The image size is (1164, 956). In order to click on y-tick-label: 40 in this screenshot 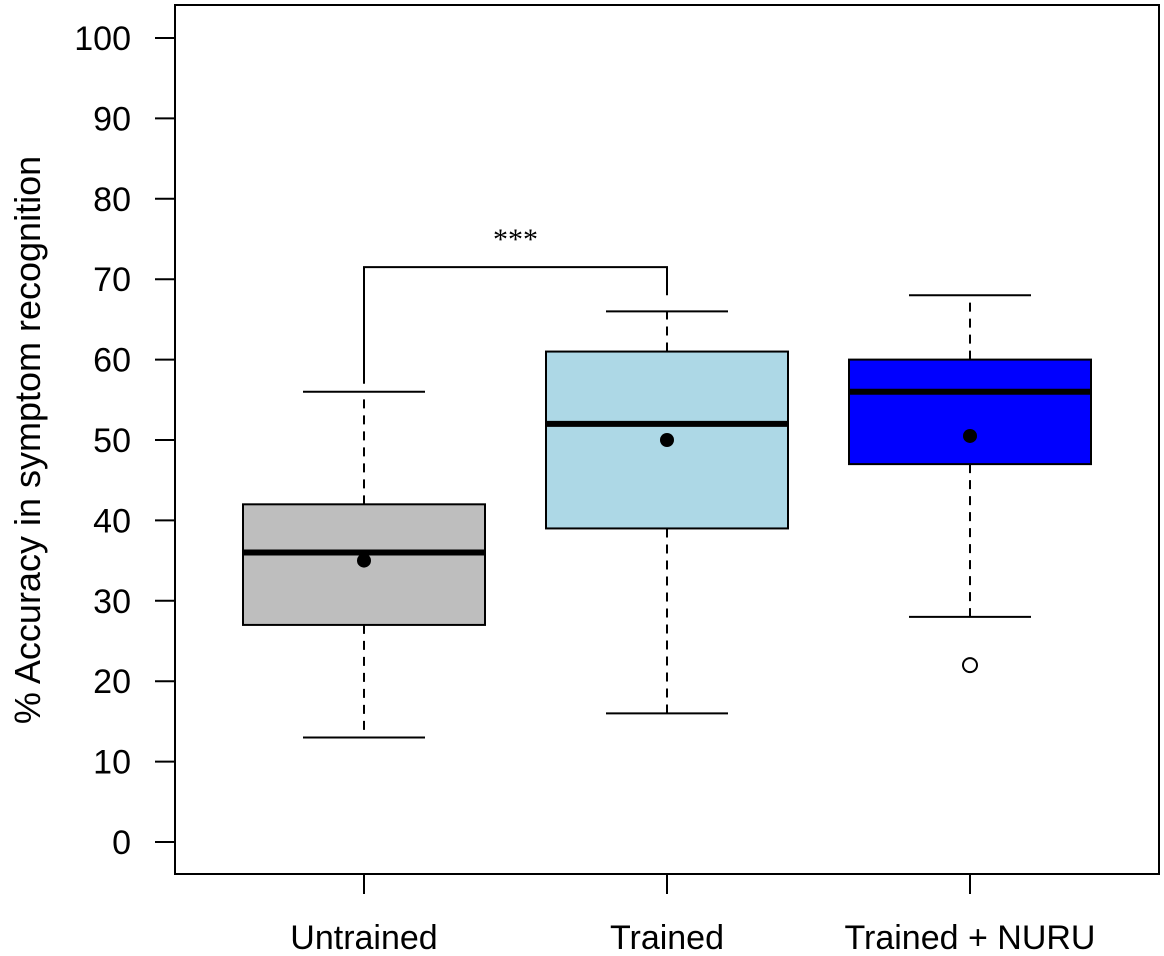, I will do `click(112, 521)`.